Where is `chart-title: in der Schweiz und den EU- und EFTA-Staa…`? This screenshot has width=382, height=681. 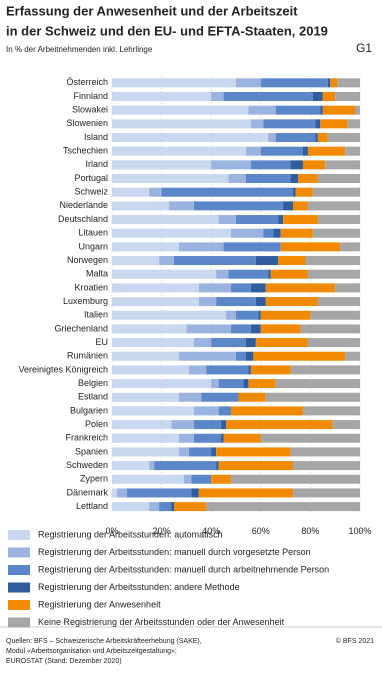
chart-title: in der Schweiz und den EU- und EFTA-Staa… is located at coordinates (167, 30).